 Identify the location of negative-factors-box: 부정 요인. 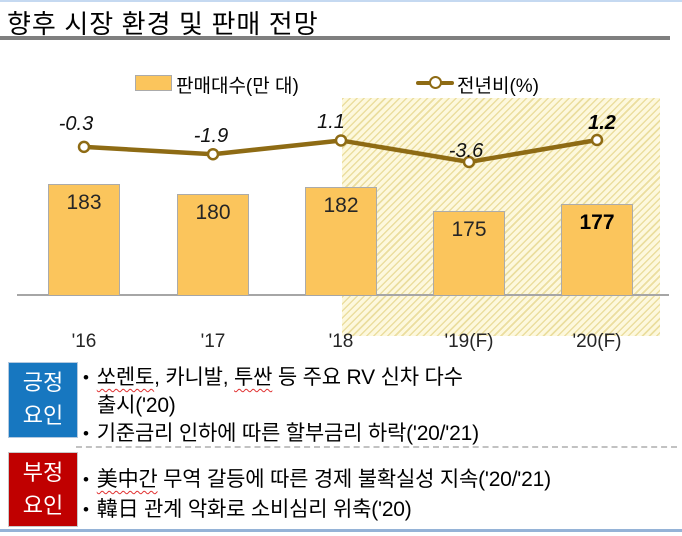
(43, 489).